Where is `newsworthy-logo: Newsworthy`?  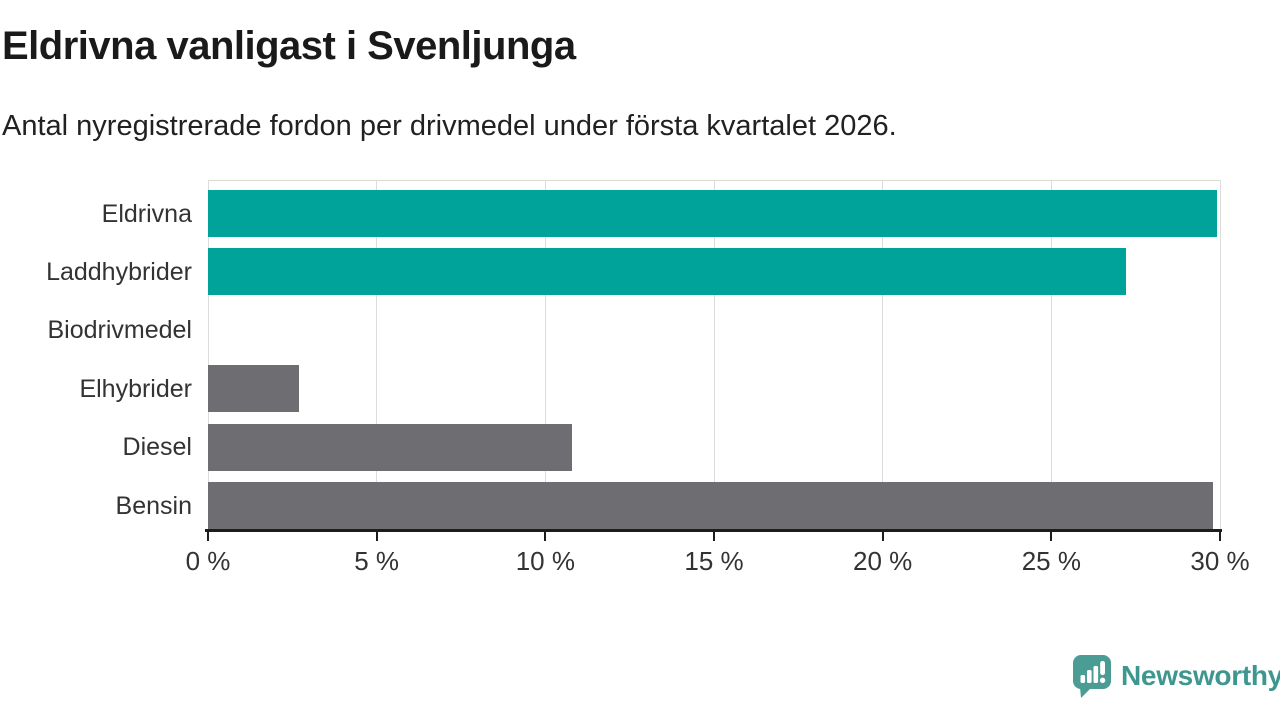
newsworthy-logo: Newsworthy is located at coordinates (1176, 676).